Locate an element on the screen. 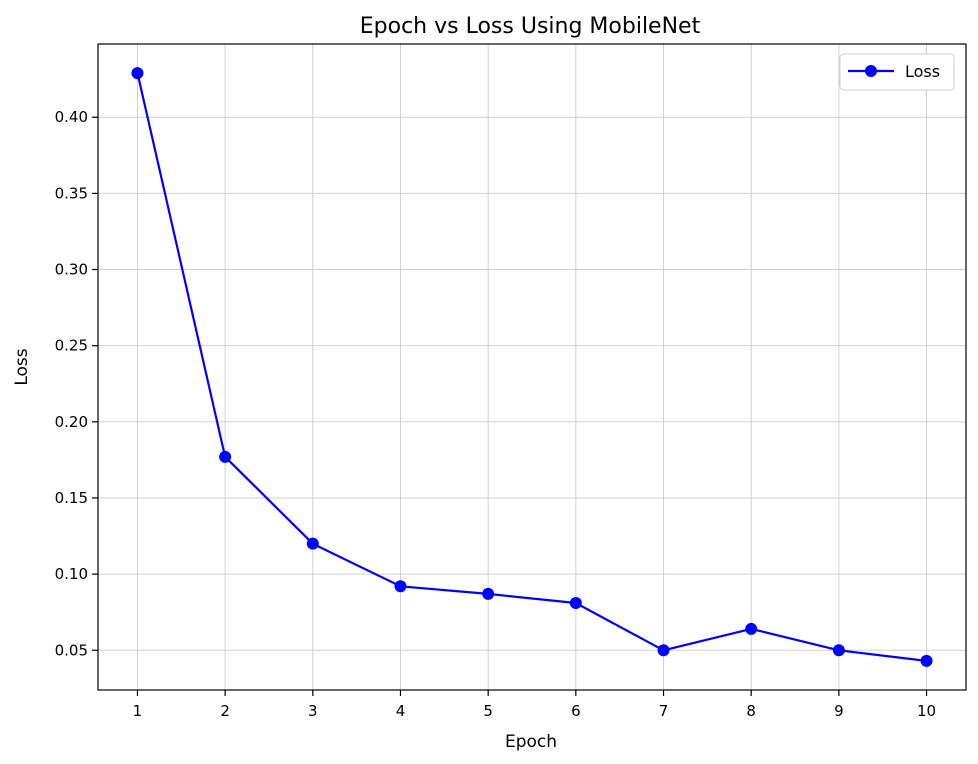  y-tick-label: 0.10 is located at coordinates (71, 574).